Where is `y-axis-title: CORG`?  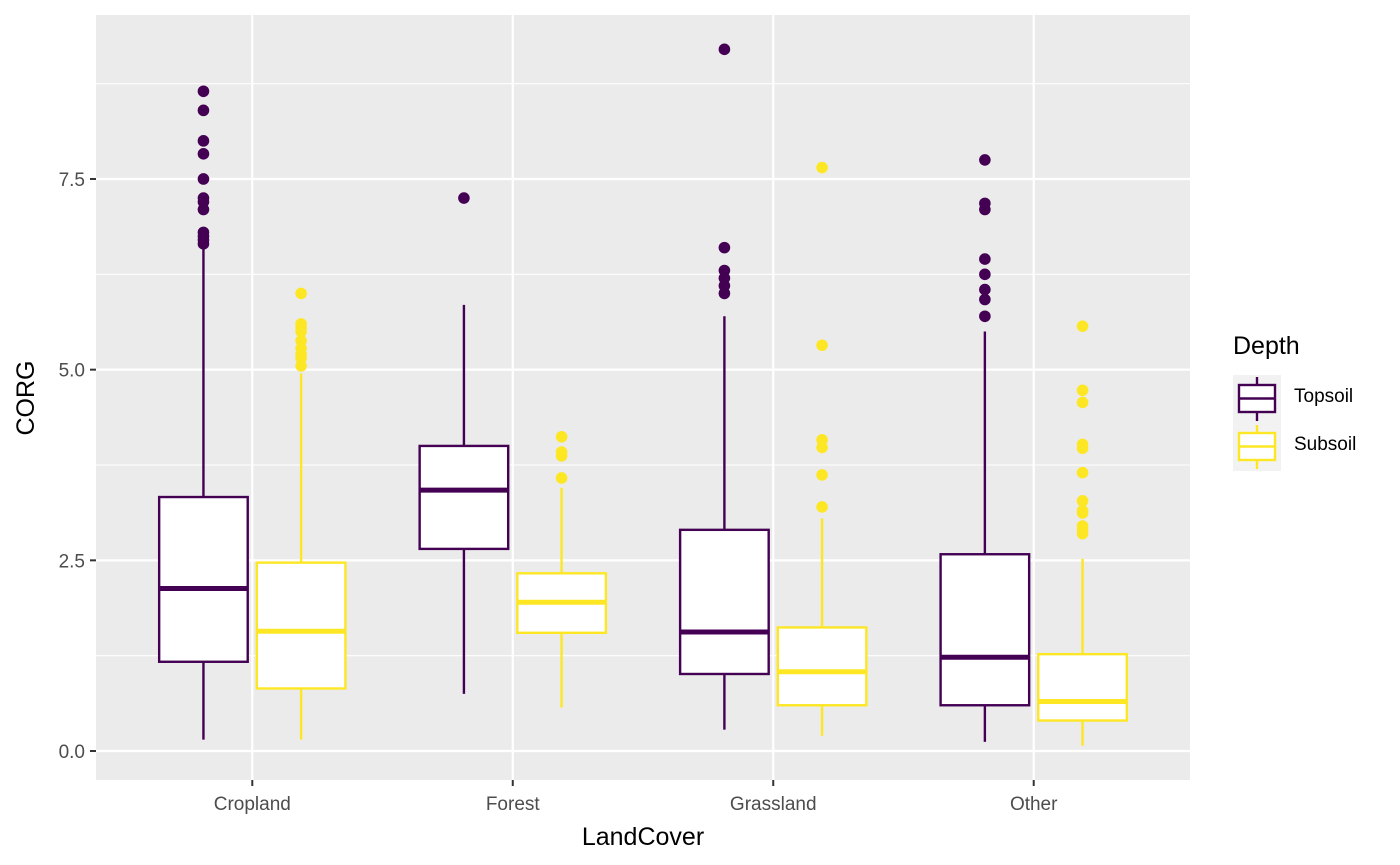
y-axis-title: CORG is located at coordinates (26, 398).